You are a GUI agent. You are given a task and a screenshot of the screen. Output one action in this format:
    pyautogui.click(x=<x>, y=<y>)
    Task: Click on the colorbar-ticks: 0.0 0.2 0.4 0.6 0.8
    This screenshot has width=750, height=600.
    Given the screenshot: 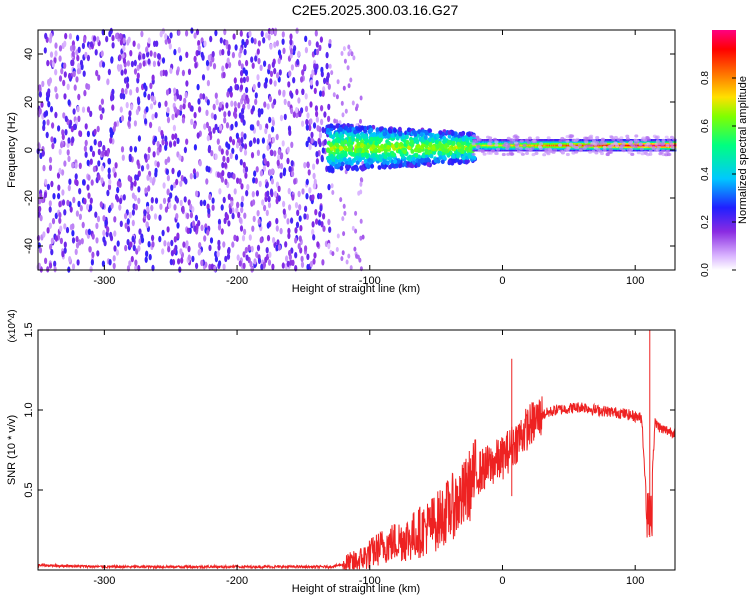 What is the action you would take?
    pyautogui.click(x=718, y=174)
    